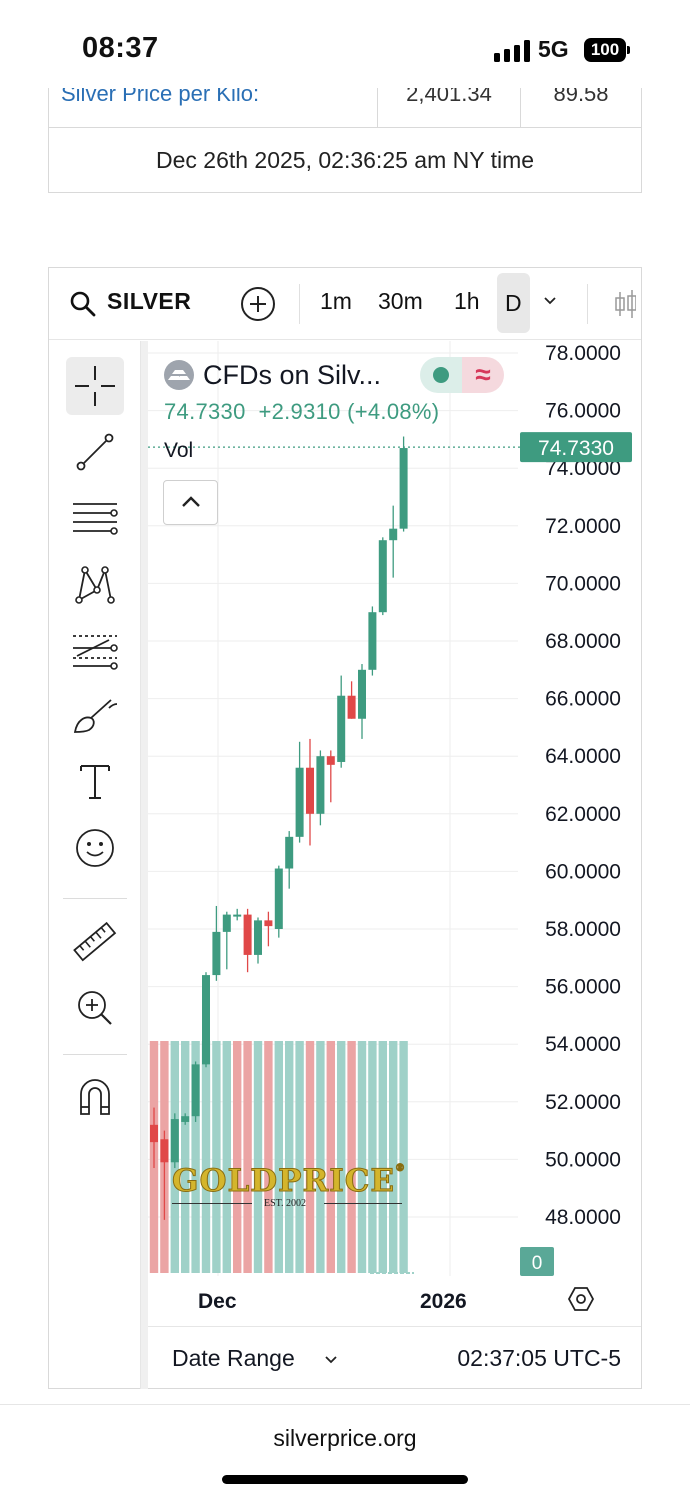 This screenshot has width=690, height=1495. What do you see at coordinates (95, 452) in the screenshot?
I see `trend-line-tool` at bounding box center [95, 452].